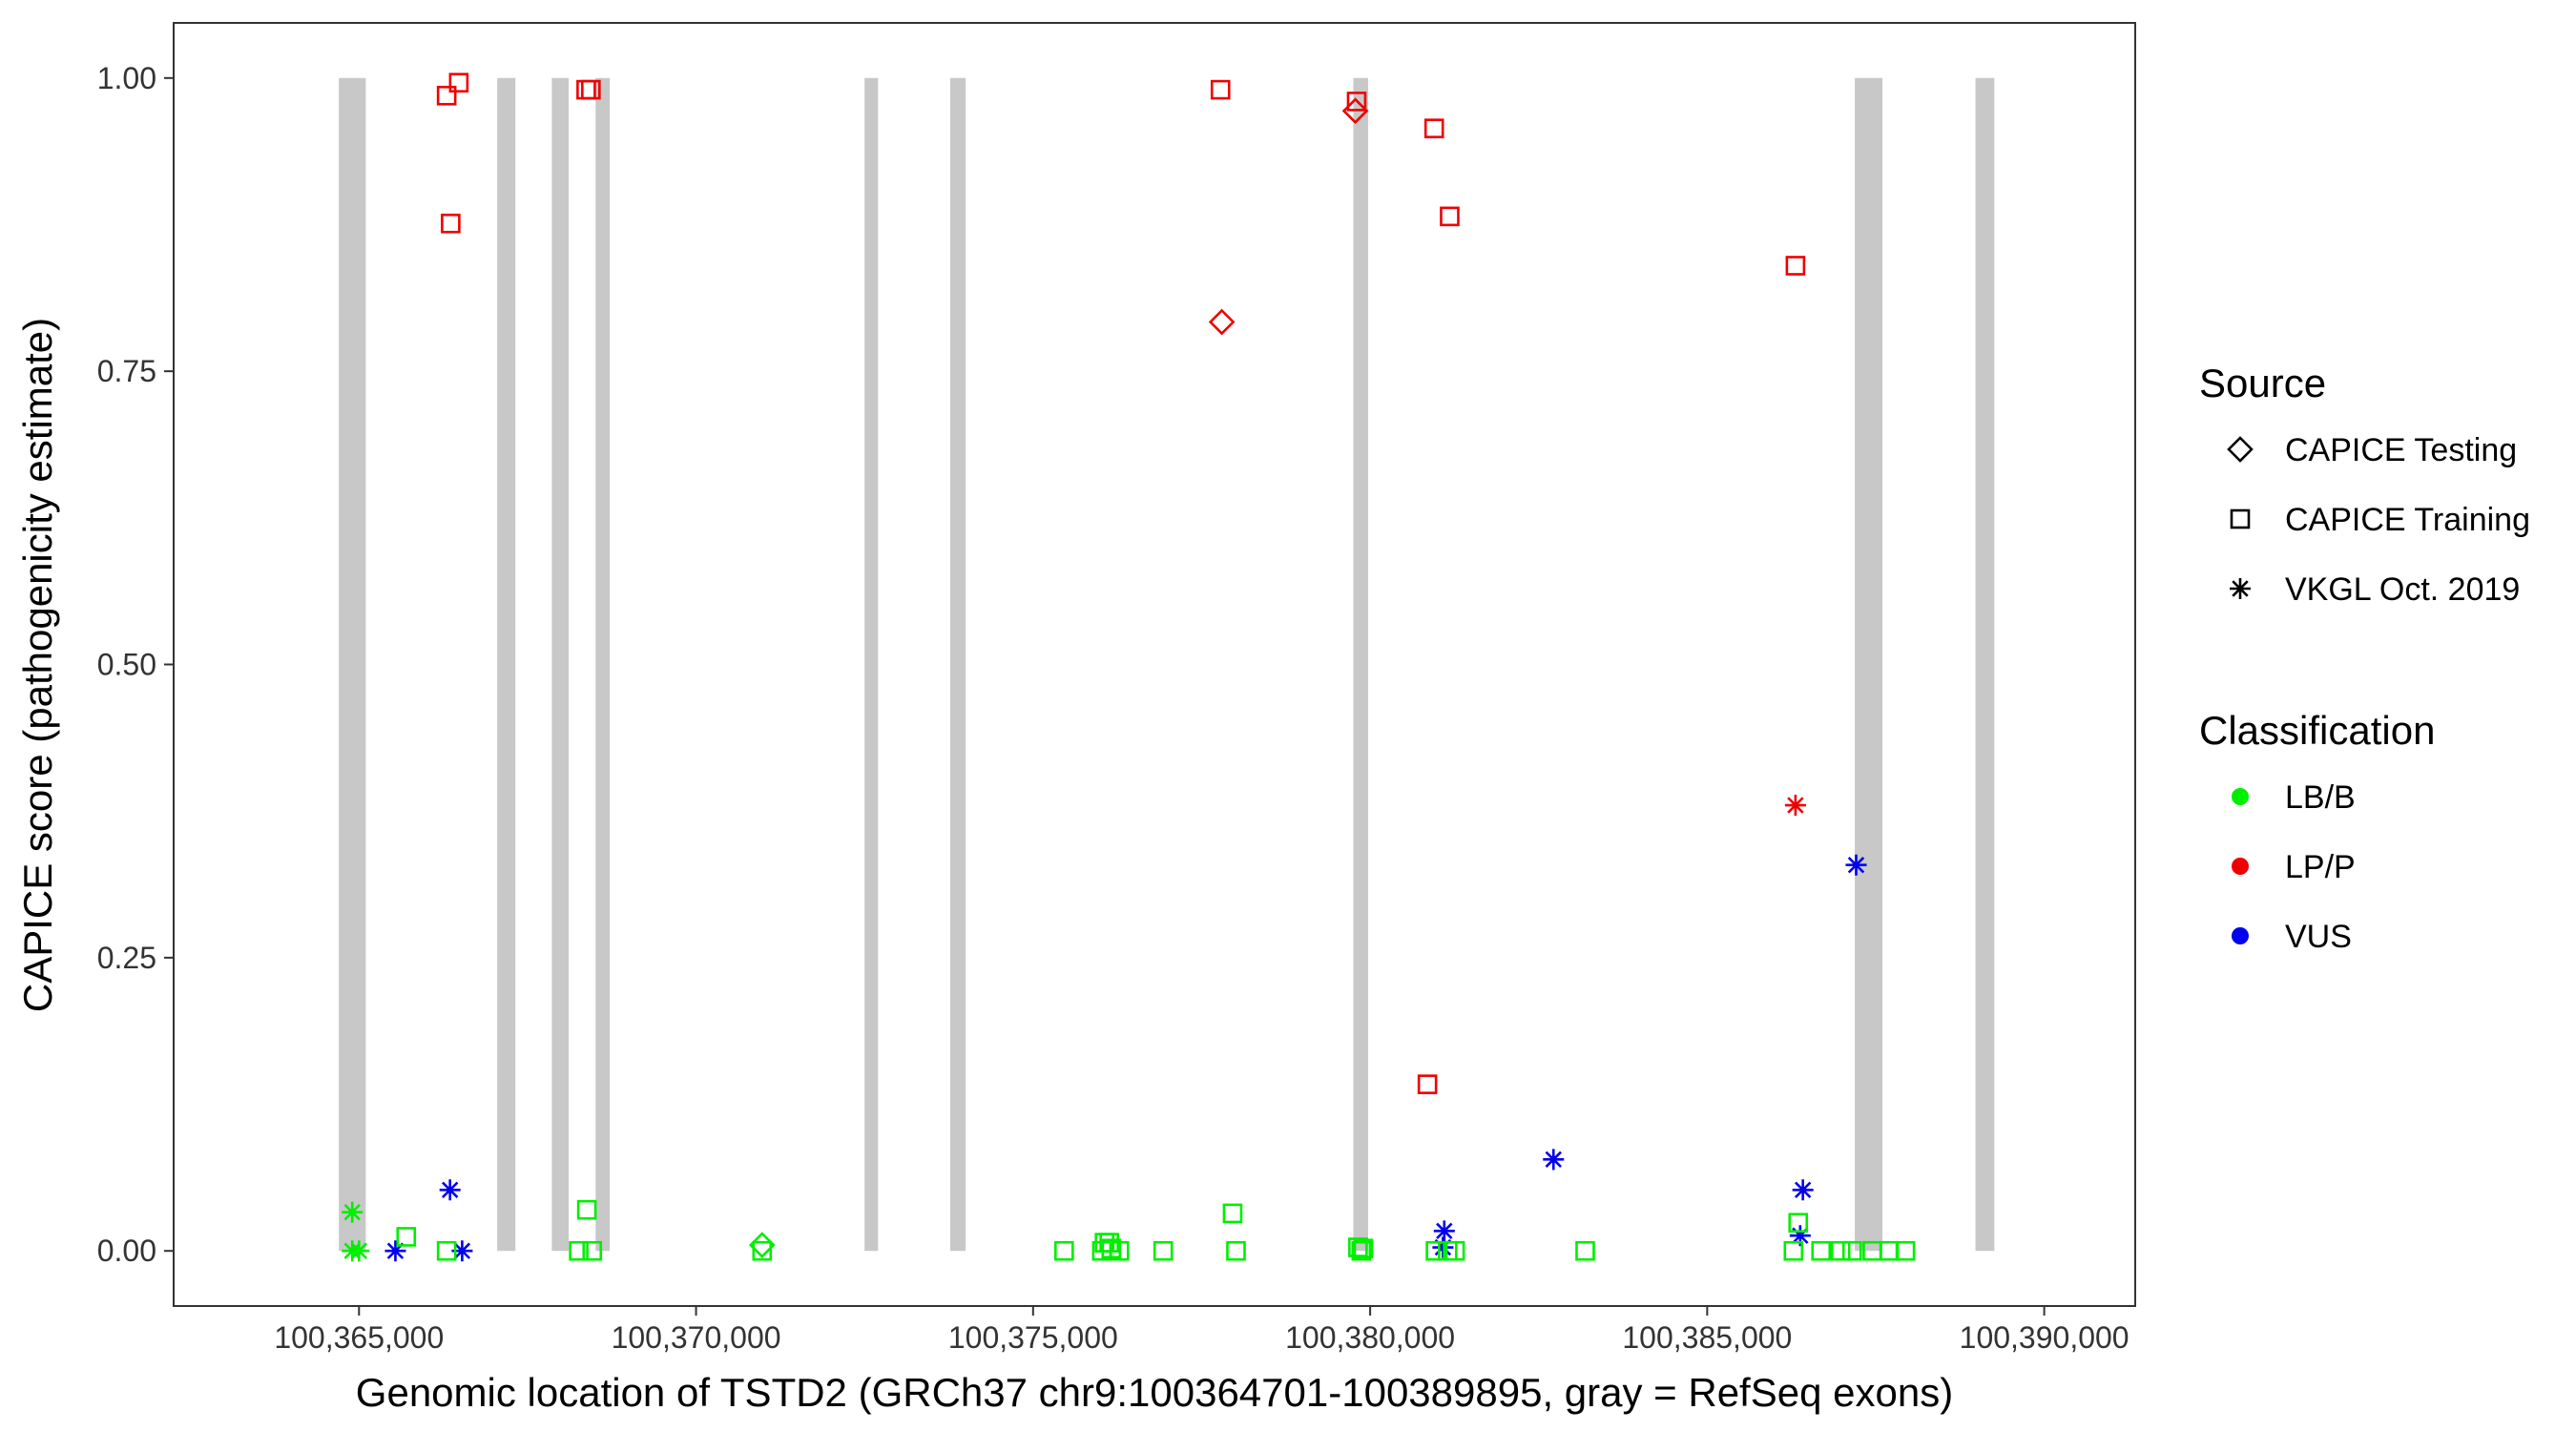  What do you see at coordinates (1033, 1337) in the screenshot?
I see `x-tick-label: 100,375,000` at bounding box center [1033, 1337].